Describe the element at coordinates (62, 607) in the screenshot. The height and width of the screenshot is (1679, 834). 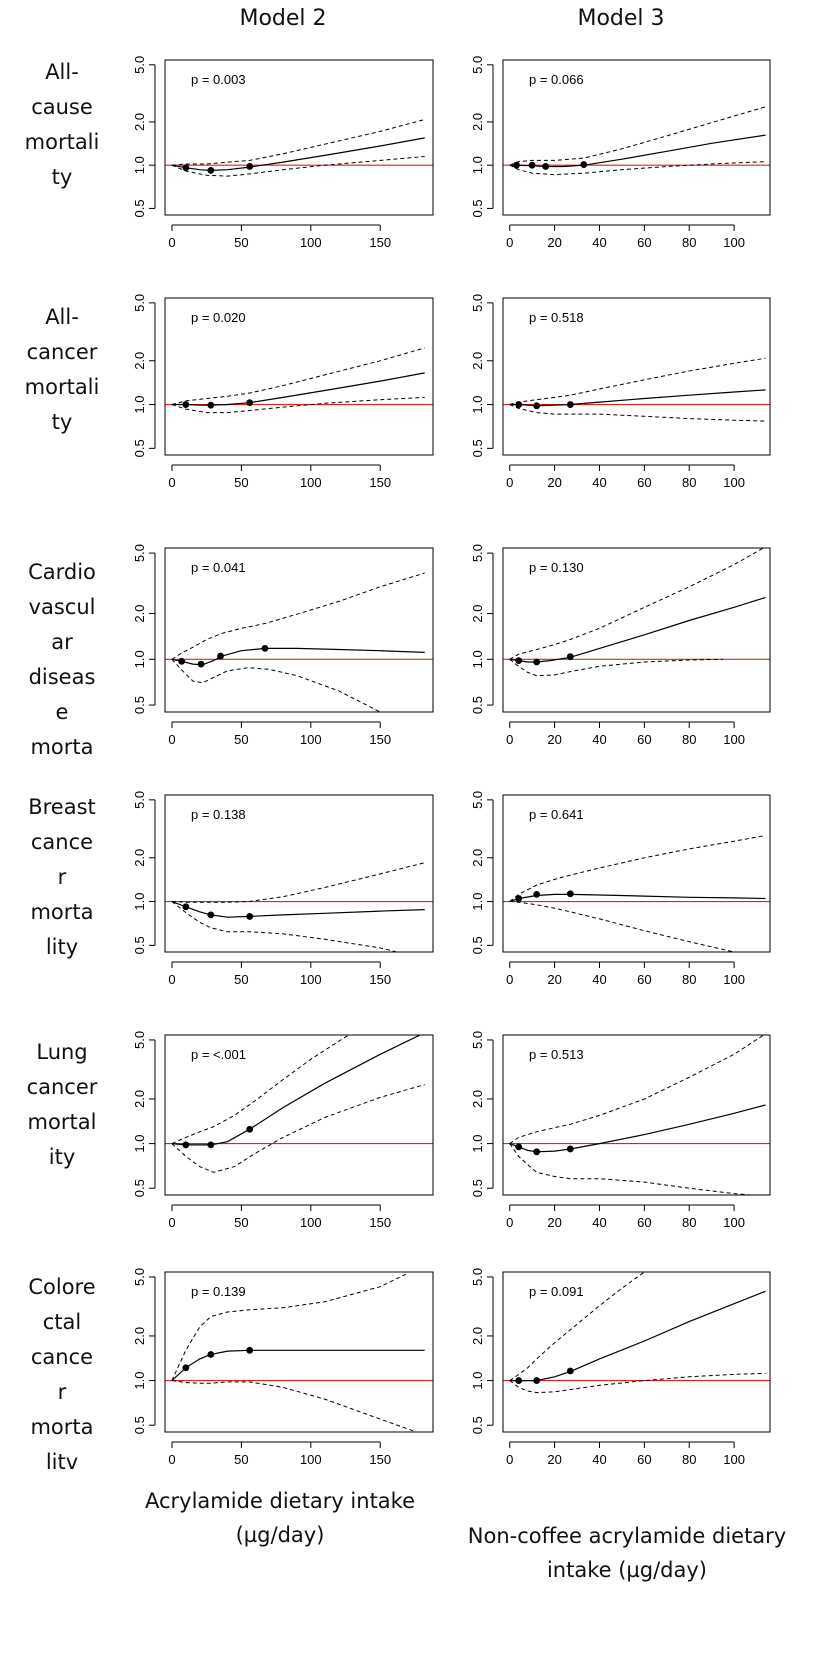
I see `row-label-line: vascul` at that location.